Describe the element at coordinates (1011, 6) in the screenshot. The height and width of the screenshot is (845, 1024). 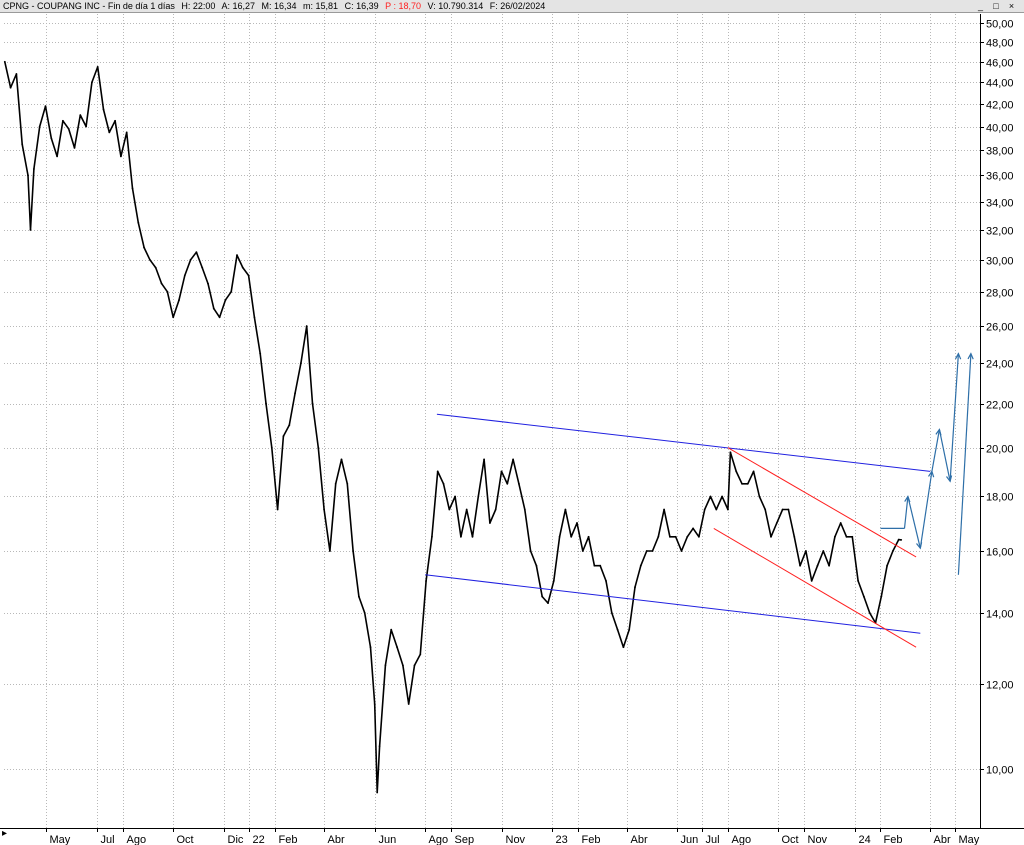
I see `close-button: ×` at that location.